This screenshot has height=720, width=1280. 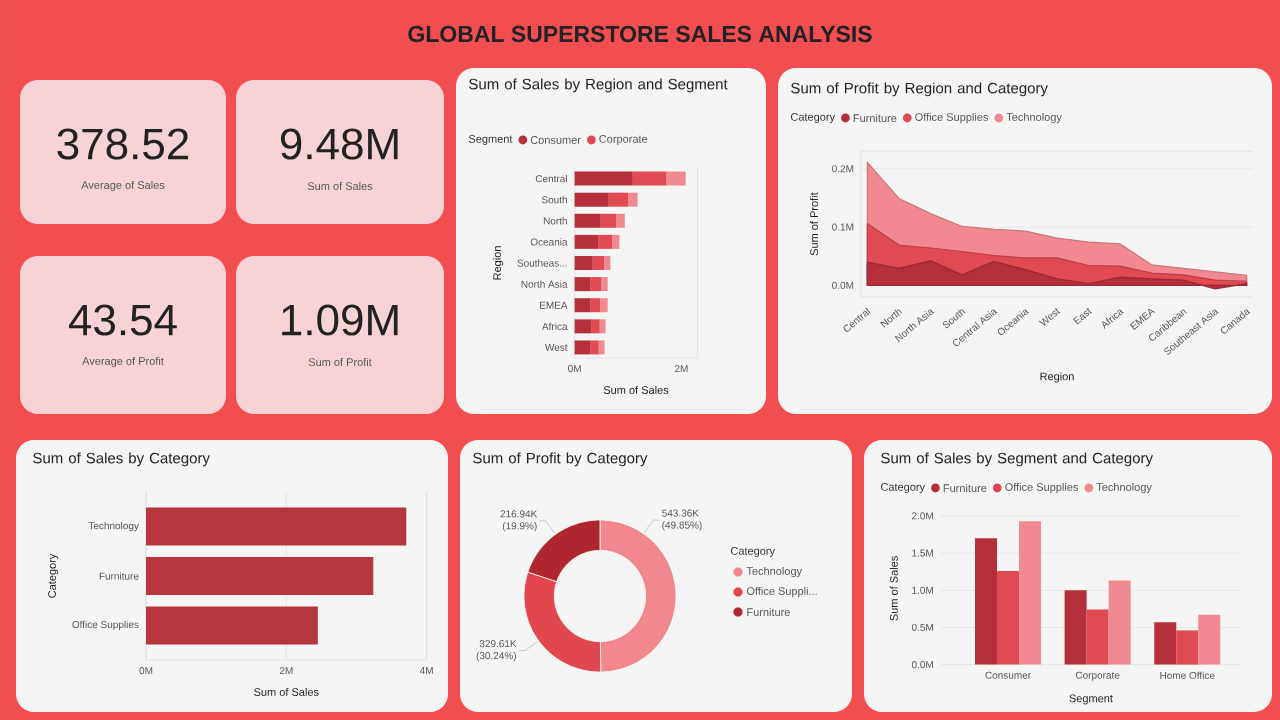 I want to click on text: 9.48M, so click(x=339, y=144).